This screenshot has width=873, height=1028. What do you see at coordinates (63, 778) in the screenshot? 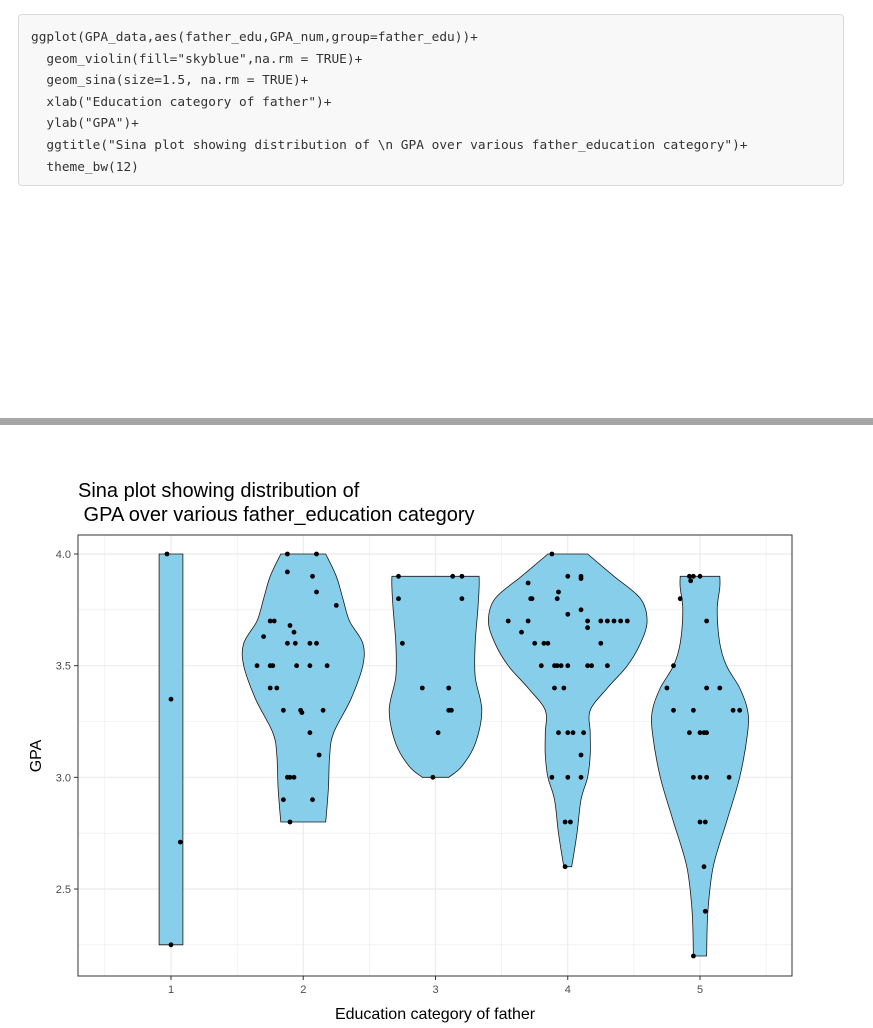
I see `y-tick-label: 3.0` at bounding box center [63, 778].